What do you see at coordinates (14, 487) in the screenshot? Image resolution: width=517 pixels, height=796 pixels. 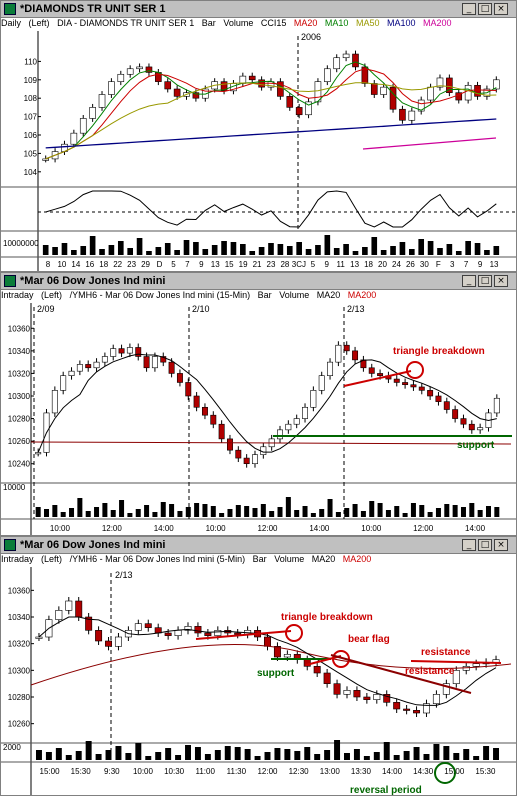 I see `volume-scale-label: 10000` at bounding box center [14, 487].